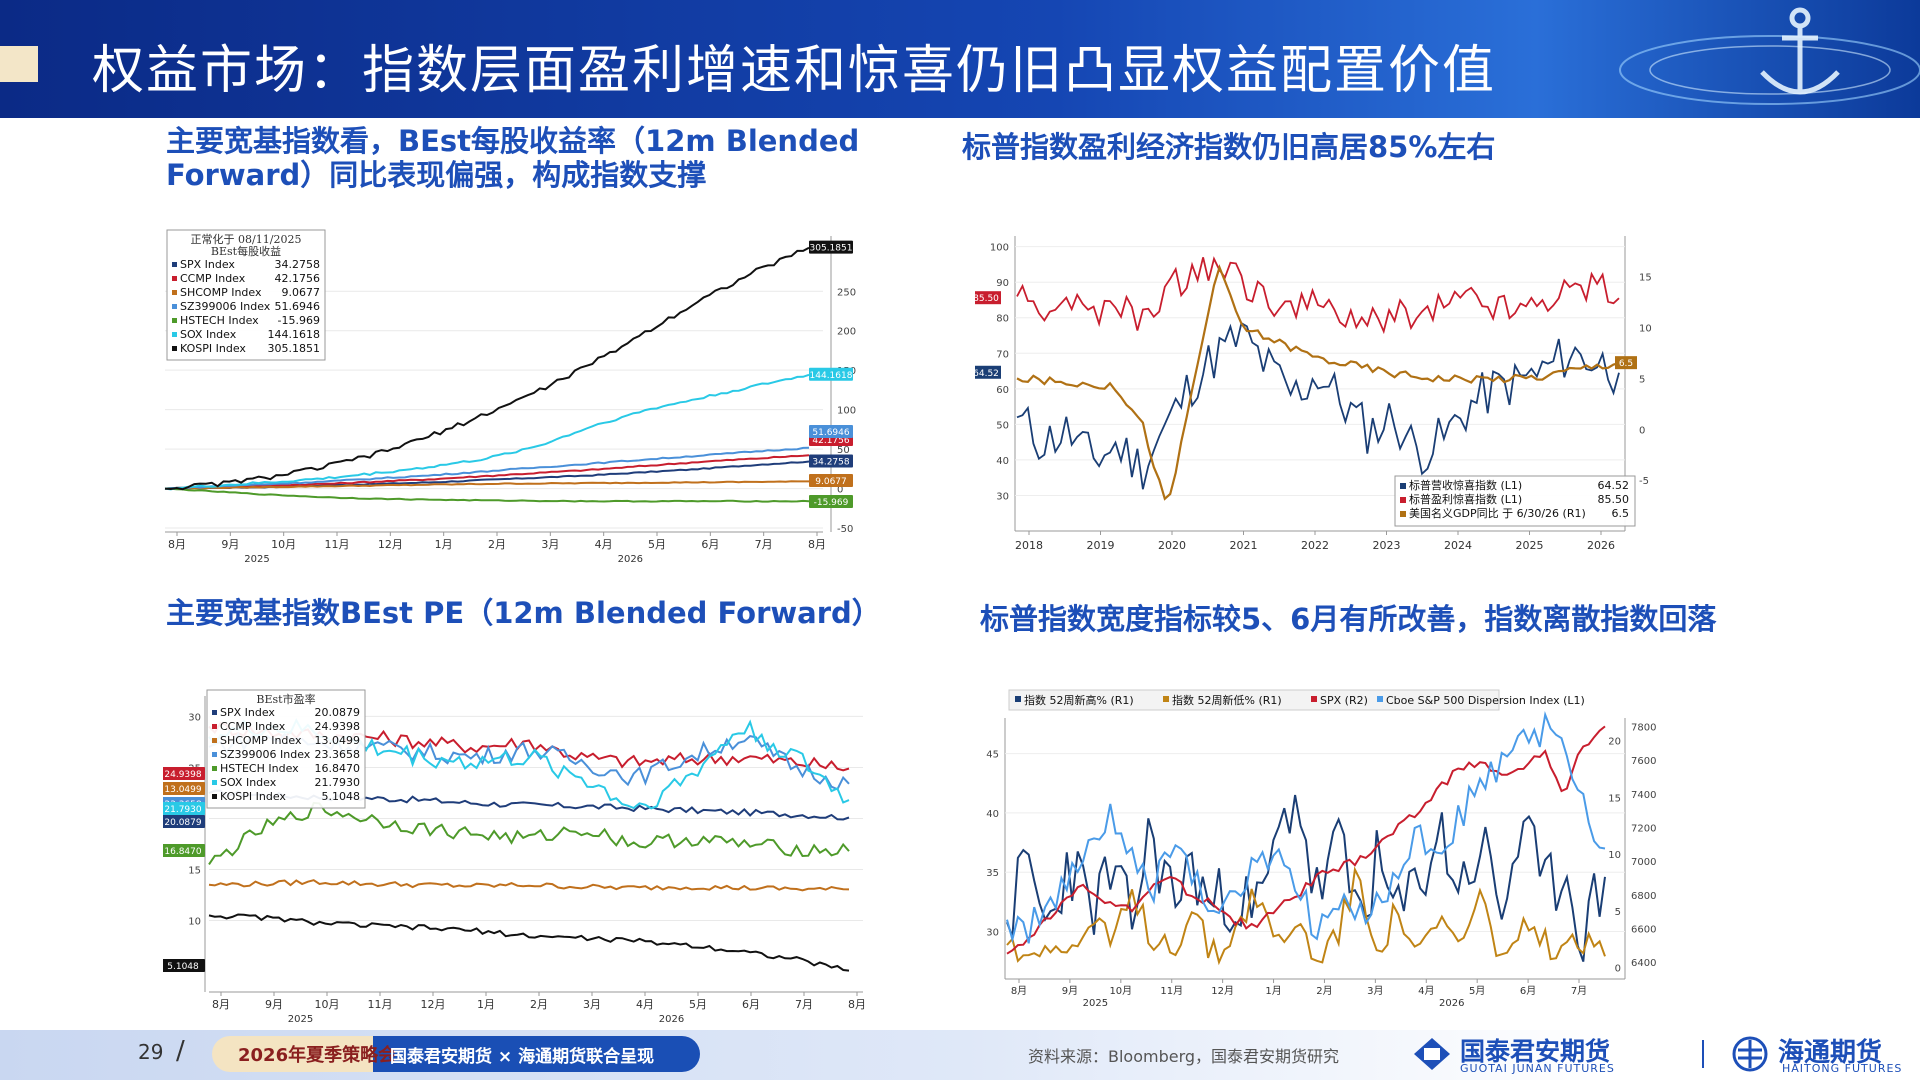 The width and height of the screenshot is (1920, 1080). I want to click on legend-value: 23.3658, so click(338, 754).